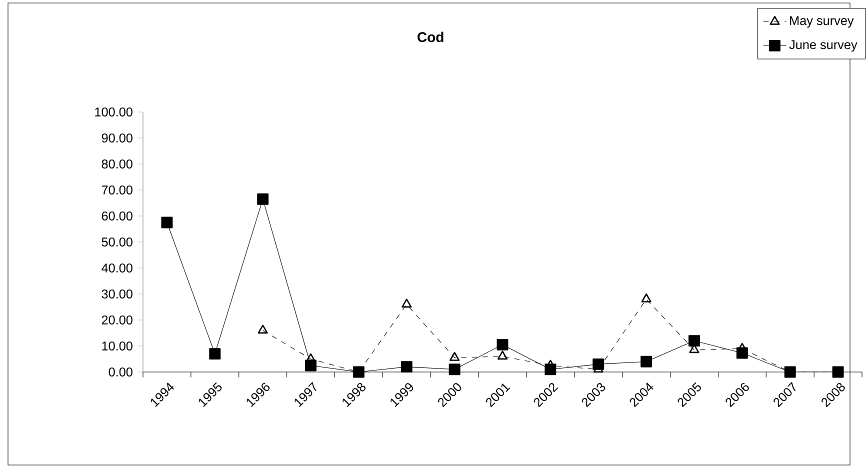 This screenshot has height=468, width=866. What do you see at coordinates (117, 242) in the screenshot?
I see `y-tick-label: 50.00` at bounding box center [117, 242].